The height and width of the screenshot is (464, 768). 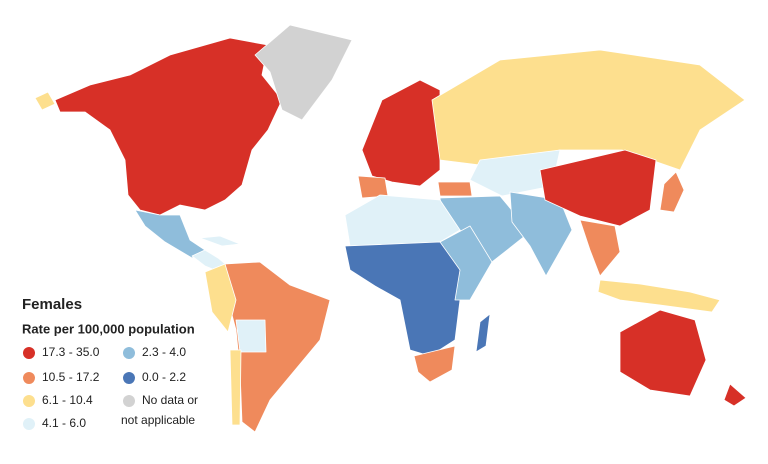 I want to click on legend-label: 2.3 - 4.0, so click(x=164, y=352).